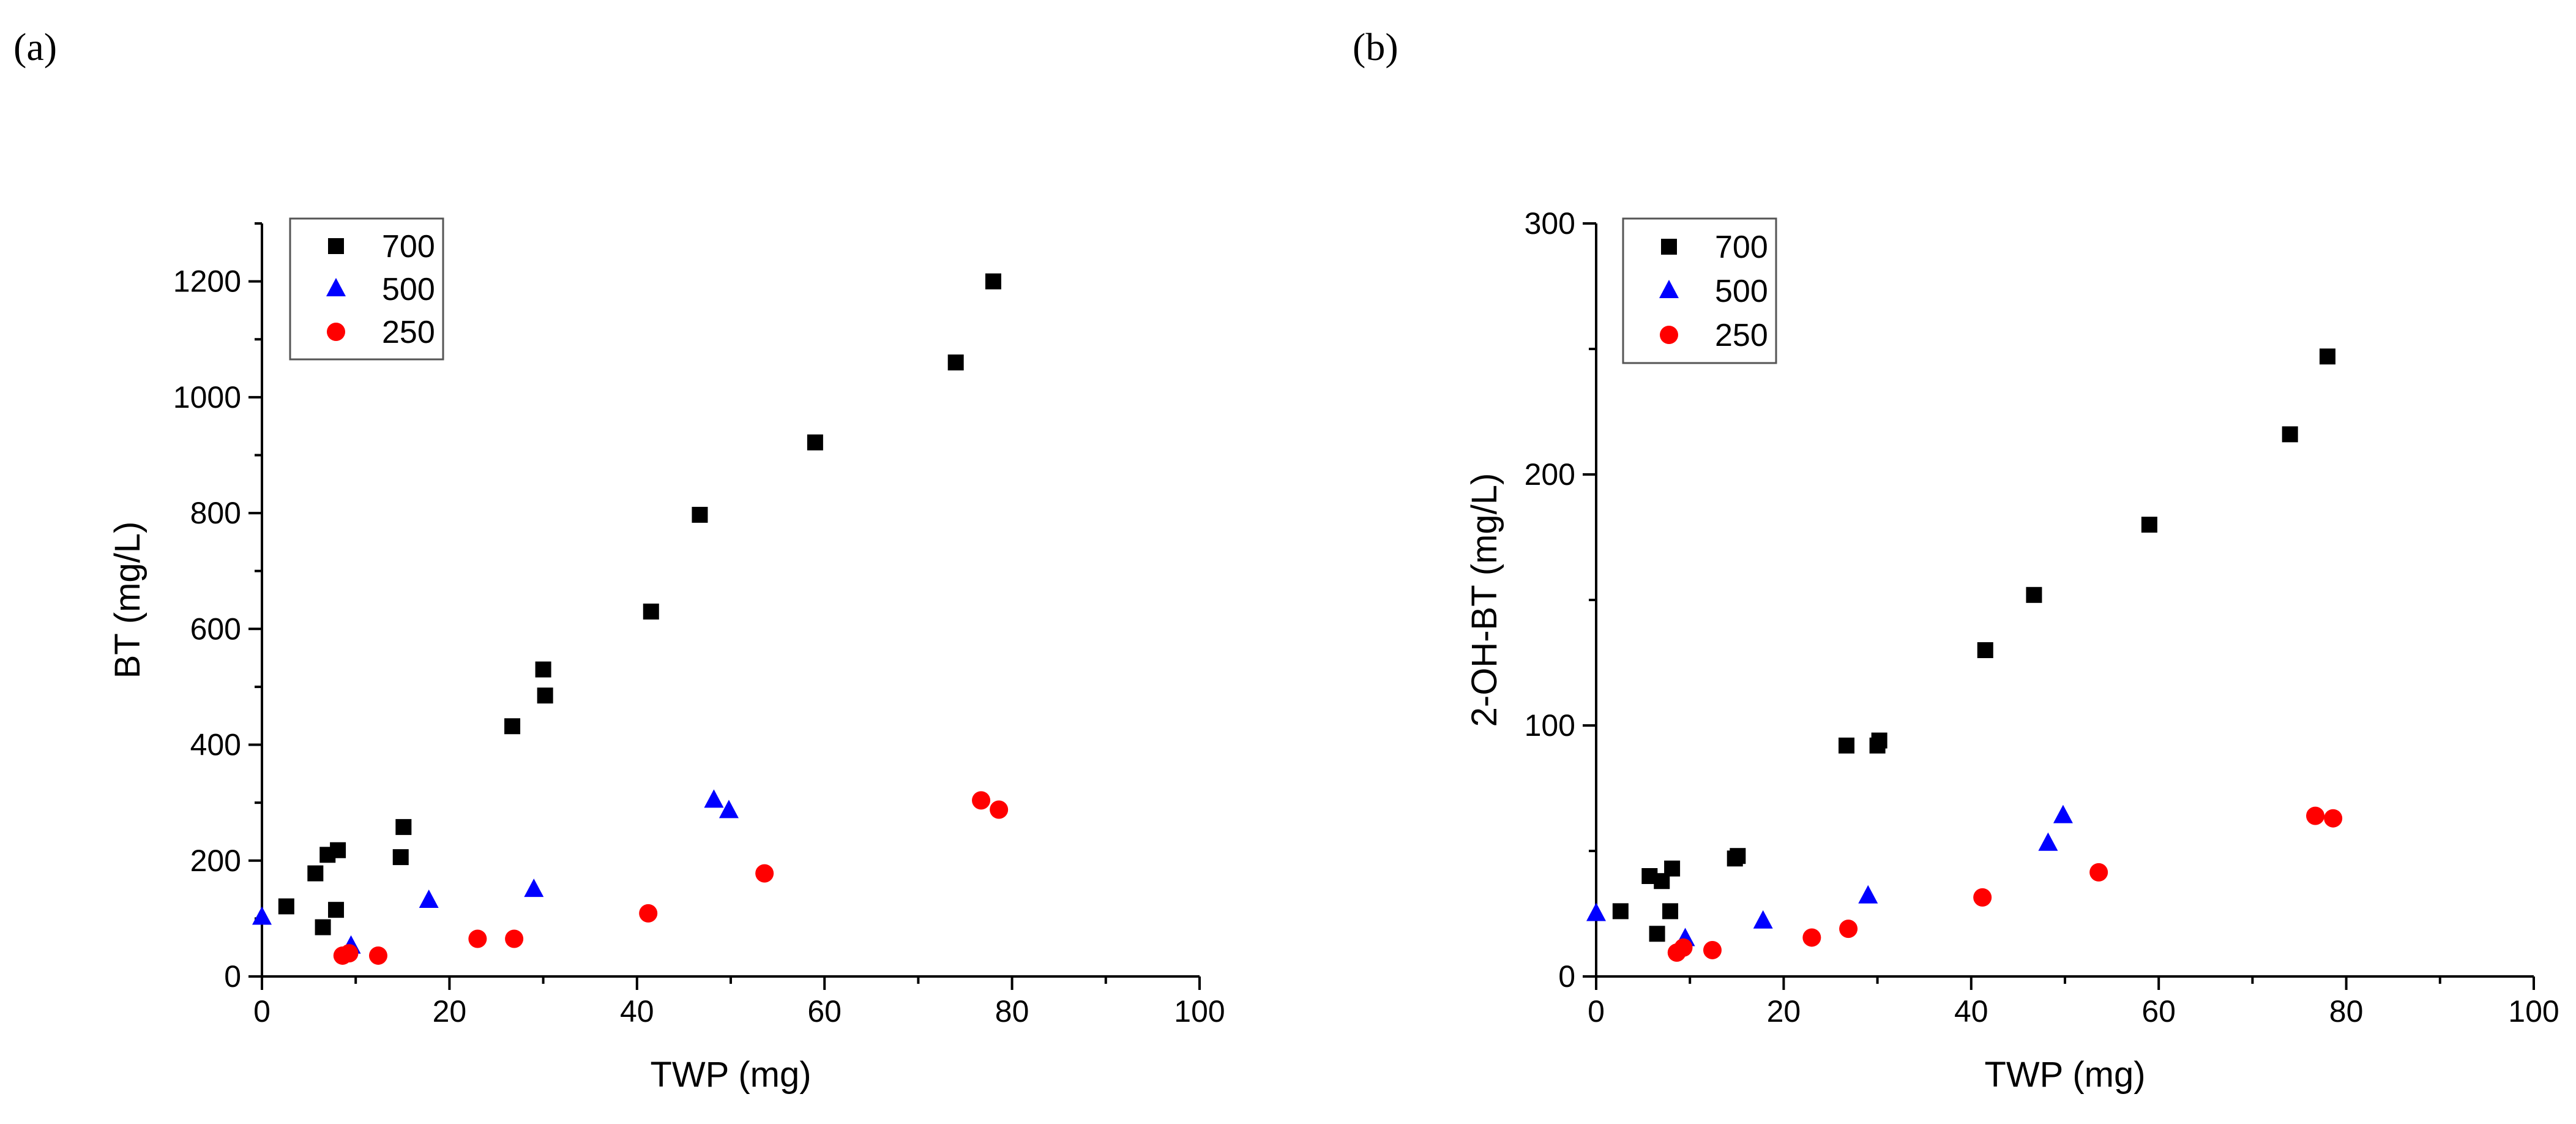  What do you see at coordinates (1550, 223) in the screenshot?
I see `y-tick-label: 300` at bounding box center [1550, 223].